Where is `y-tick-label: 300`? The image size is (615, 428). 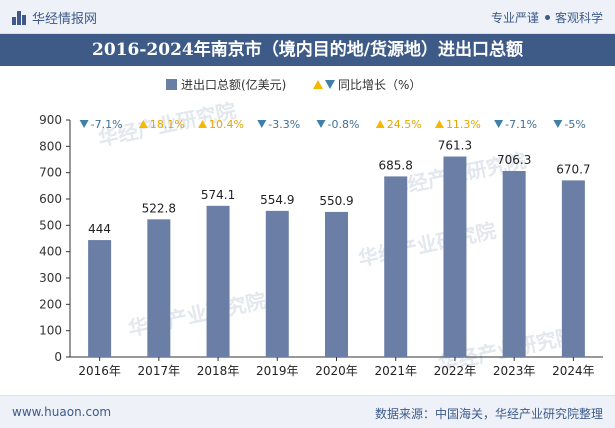 y-tick-label: 300 is located at coordinates (50, 278).